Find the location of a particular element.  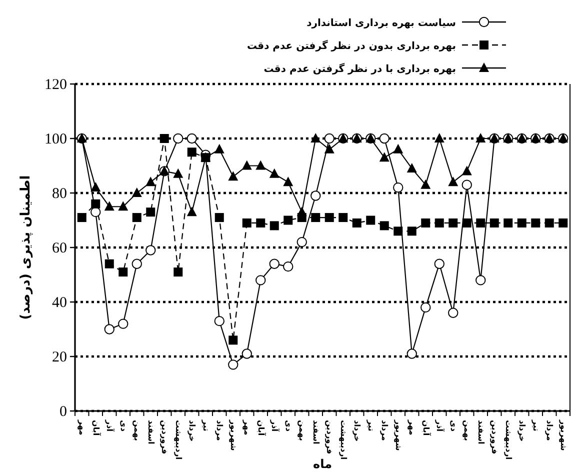

y-tick-label: 40 is located at coordinates (59, 303).